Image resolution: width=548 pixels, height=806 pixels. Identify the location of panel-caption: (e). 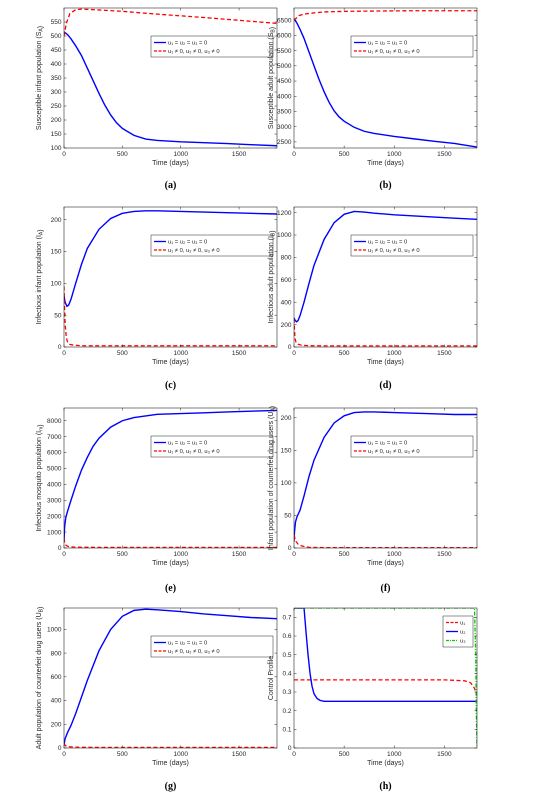
(170, 588).